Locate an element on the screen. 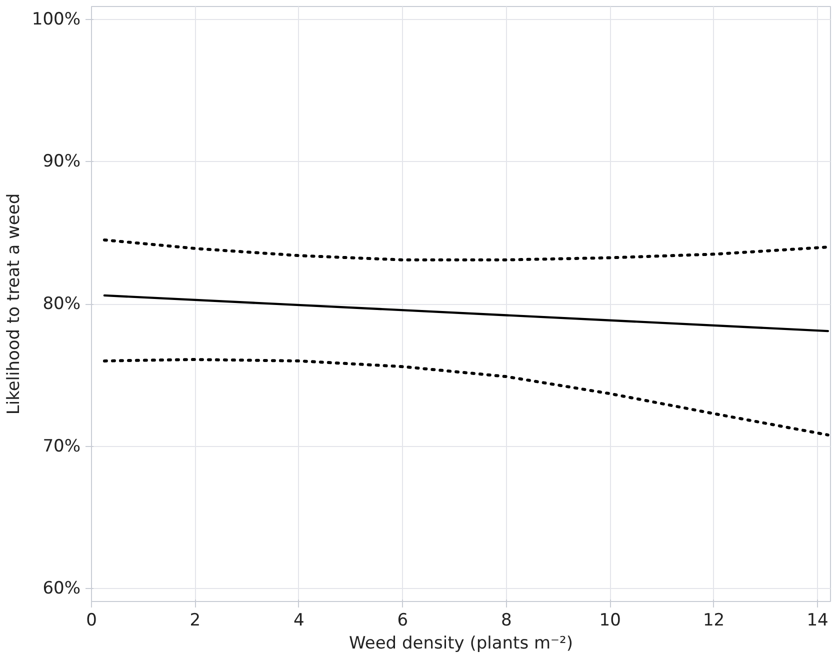  y-axis-title: Likelihood to treat a weed is located at coordinates (14, 304).